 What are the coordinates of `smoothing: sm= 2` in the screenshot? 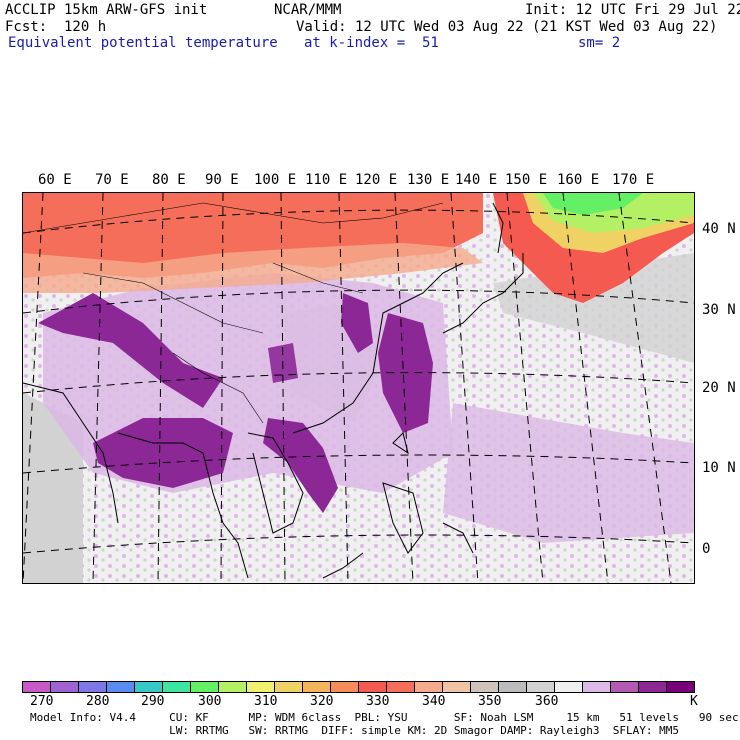 It's located at (599, 43).